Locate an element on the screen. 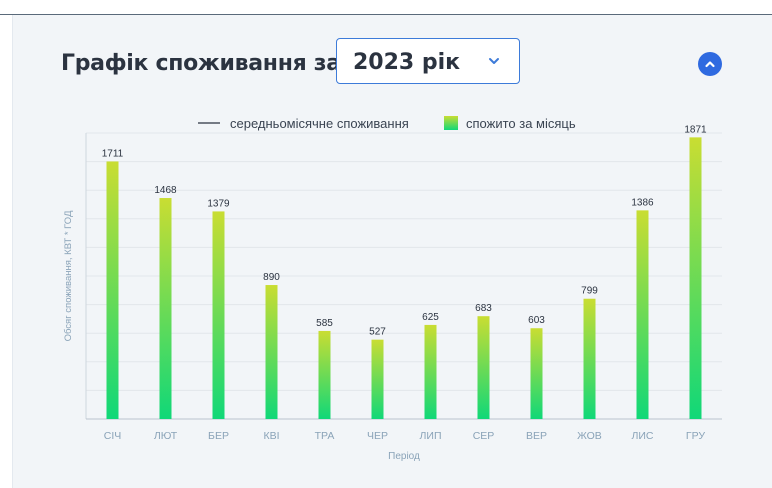 The image size is (772, 488). x-tick-label: КВІ is located at coordinates (271, 436).